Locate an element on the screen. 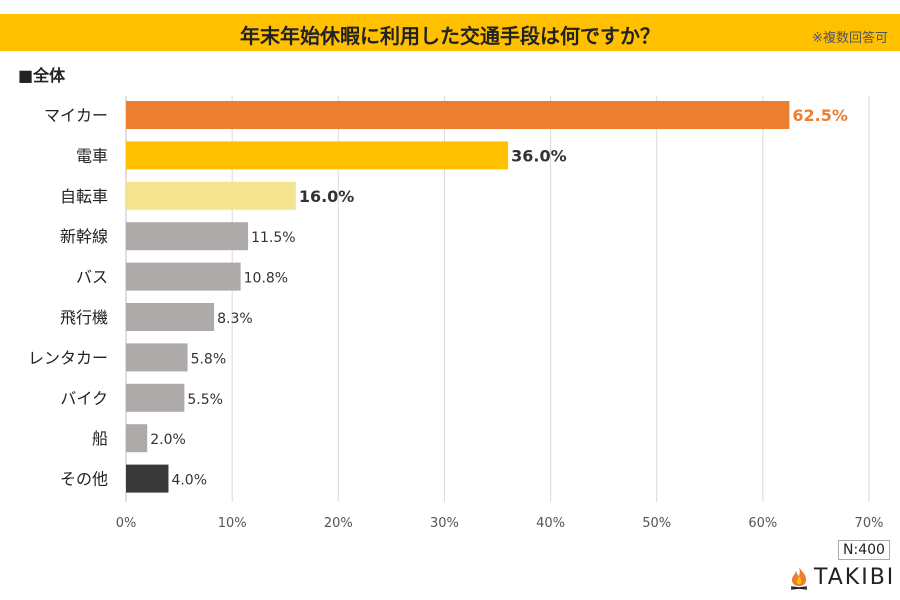 This screenshot has height=600, width=900. data-label: 62.5% is located at coordinates (820, 115).